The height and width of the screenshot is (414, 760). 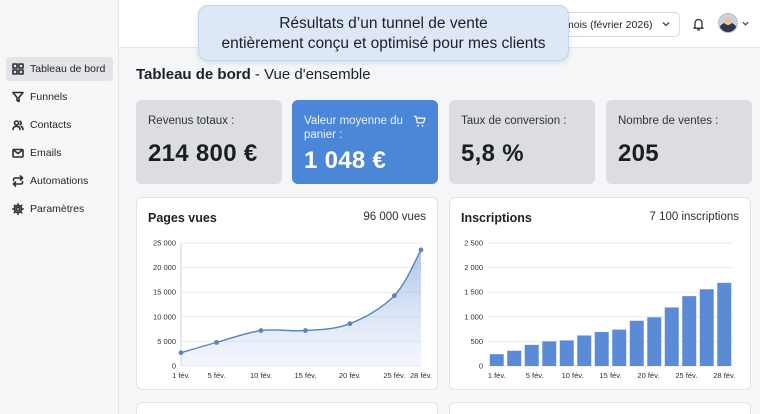 I want to click on sidebar-item-label: Automations, so click(x=59, y=181).